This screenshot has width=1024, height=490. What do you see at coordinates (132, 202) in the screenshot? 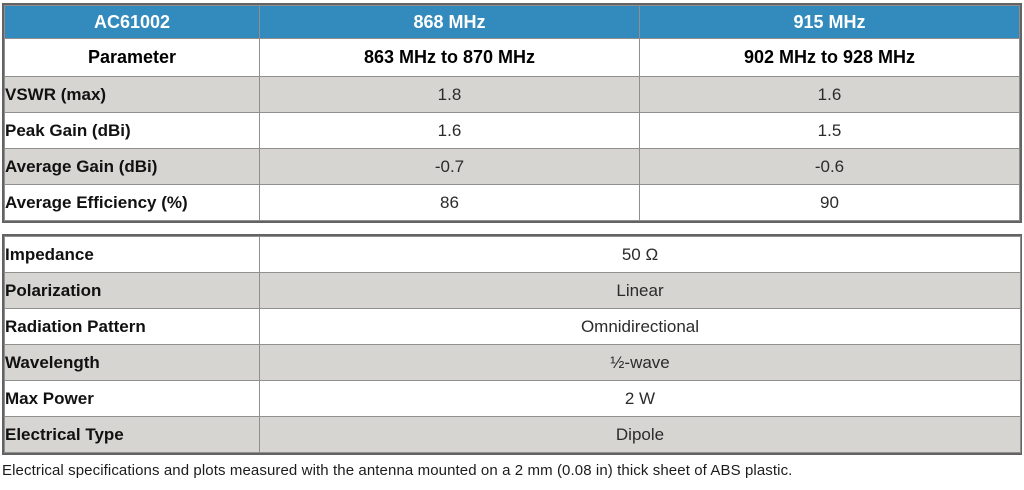
I see `average-efficiency-label: Average Efficiency (%)` at bounding box center [132, 202].